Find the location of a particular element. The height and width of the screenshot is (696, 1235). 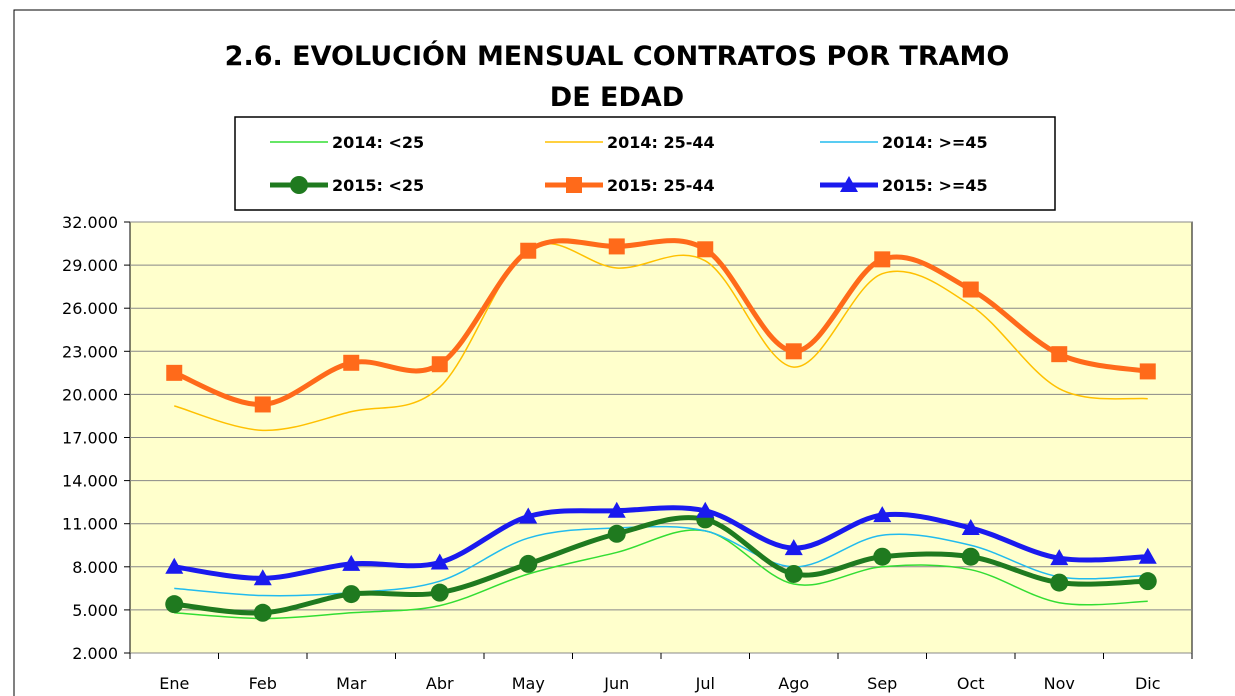

y-tick-label: 2.000 is located at coordinates (95, 653).